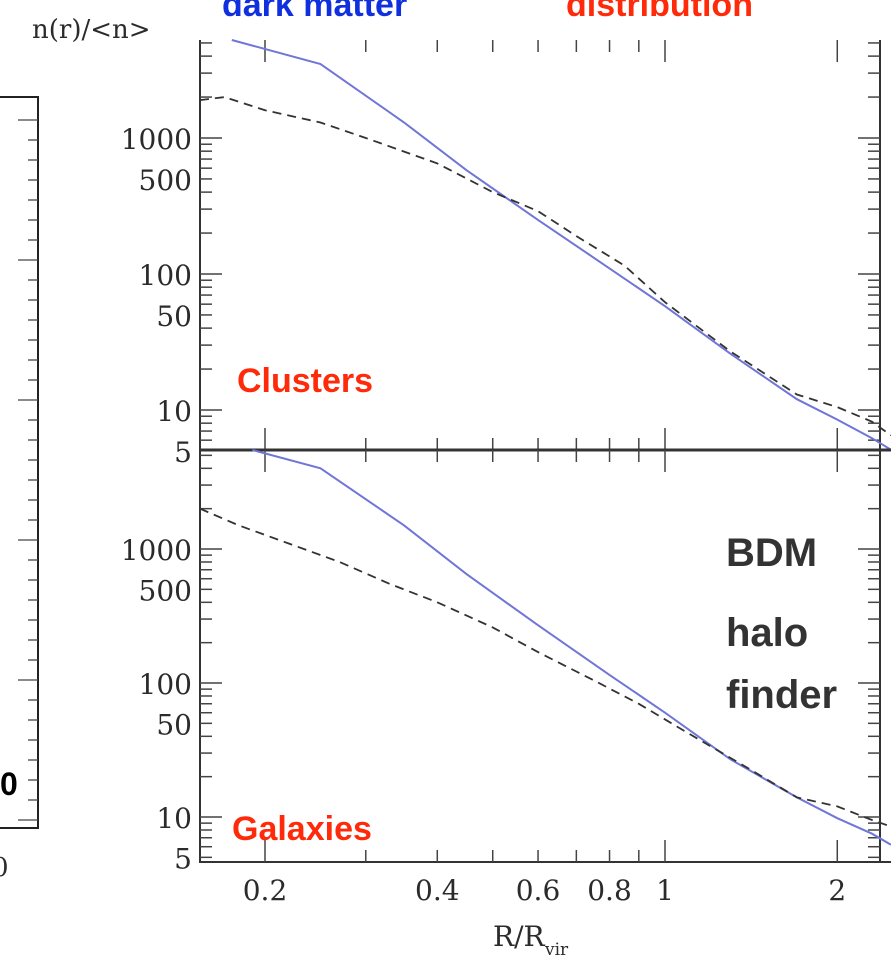 Image resolution: width=891 pixels, height=963 pixels. Describe the element at coordinates (265, 890) in the screenshot. I see `x-tick-label: 0.2` at that location.